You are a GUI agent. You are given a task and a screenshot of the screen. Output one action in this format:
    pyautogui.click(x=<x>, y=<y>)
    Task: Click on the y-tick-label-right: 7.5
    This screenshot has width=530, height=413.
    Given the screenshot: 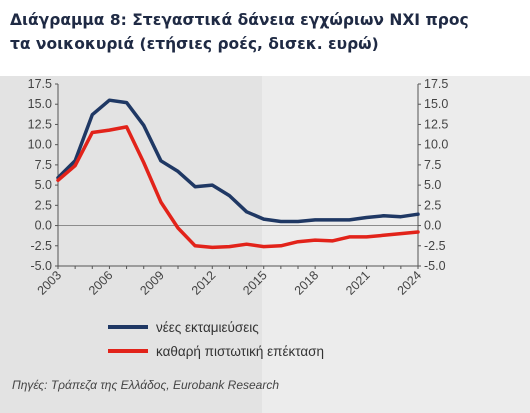 What is the action you would take?
    pyautogui.click(x=432, y=165)
    